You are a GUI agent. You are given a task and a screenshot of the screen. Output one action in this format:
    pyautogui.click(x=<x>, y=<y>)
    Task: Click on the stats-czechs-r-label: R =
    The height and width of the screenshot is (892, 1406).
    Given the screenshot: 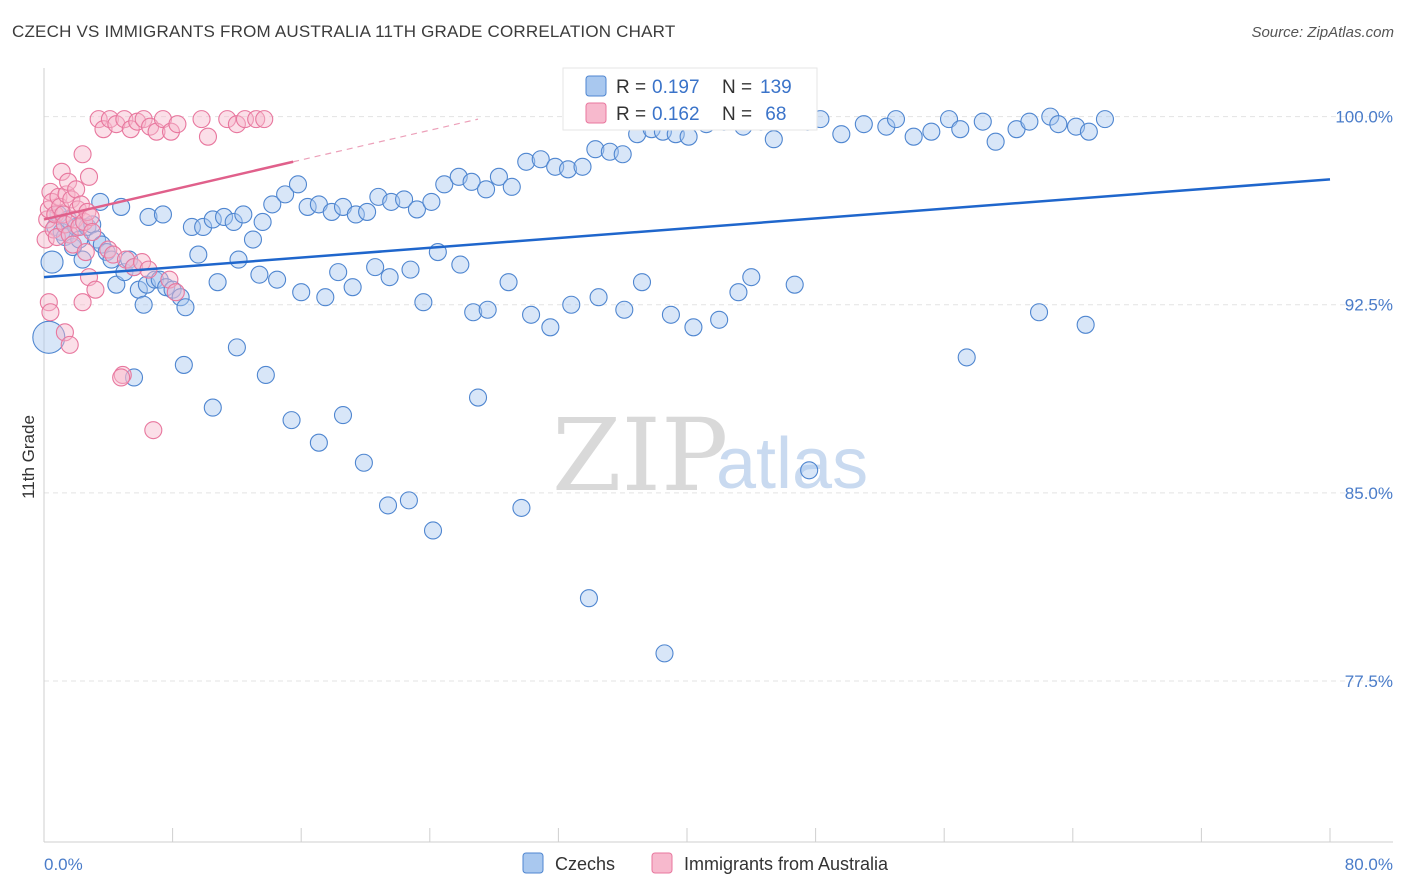 What is the action you would take?
    pyautogui.click(x=631, y=87)
    